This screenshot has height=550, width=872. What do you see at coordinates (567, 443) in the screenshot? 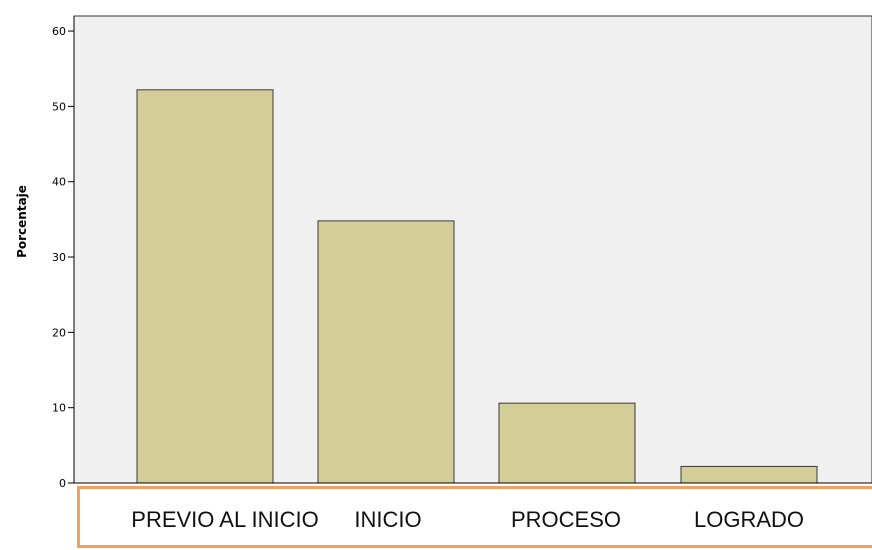
I see `bar-proceso` at bounding box center [567, 443].